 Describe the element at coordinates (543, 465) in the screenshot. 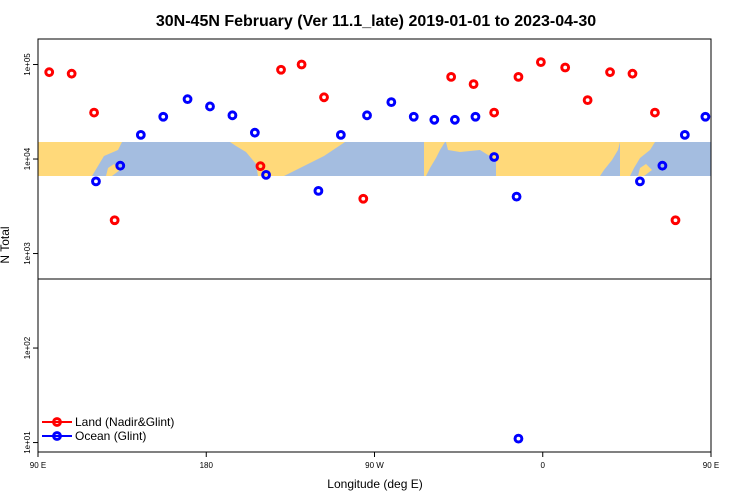

I see `x-tick-label: 0` at that location.